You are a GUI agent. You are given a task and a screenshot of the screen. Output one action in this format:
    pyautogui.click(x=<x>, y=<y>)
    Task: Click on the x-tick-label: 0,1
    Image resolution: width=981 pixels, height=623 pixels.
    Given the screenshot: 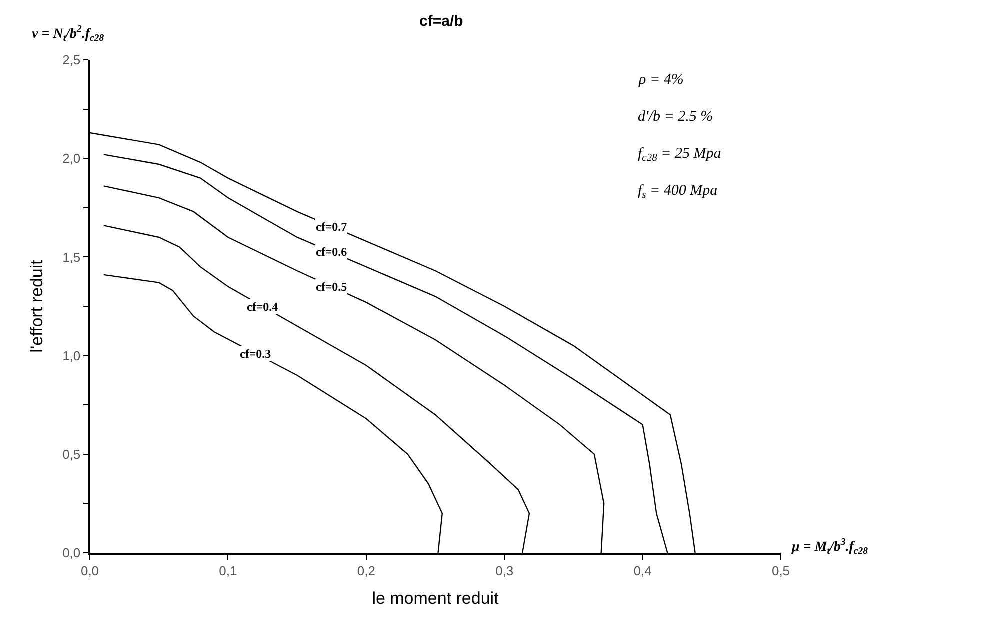 What is the action you would take?
    pyautogui.click(x=228, y=570)
    